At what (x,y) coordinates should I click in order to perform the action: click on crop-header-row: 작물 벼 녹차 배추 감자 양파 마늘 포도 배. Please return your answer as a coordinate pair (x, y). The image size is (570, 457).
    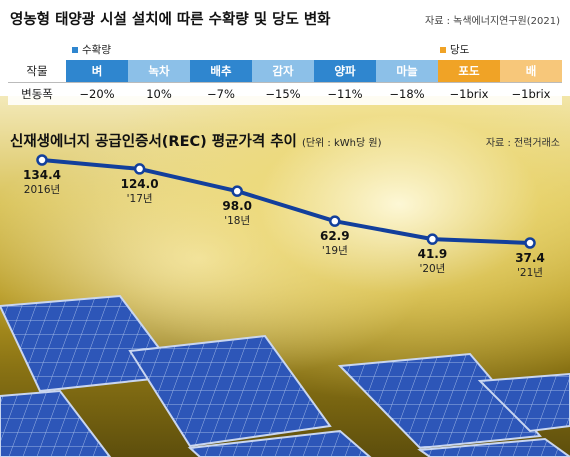
    Looking at the image, I should click on (285, 71).